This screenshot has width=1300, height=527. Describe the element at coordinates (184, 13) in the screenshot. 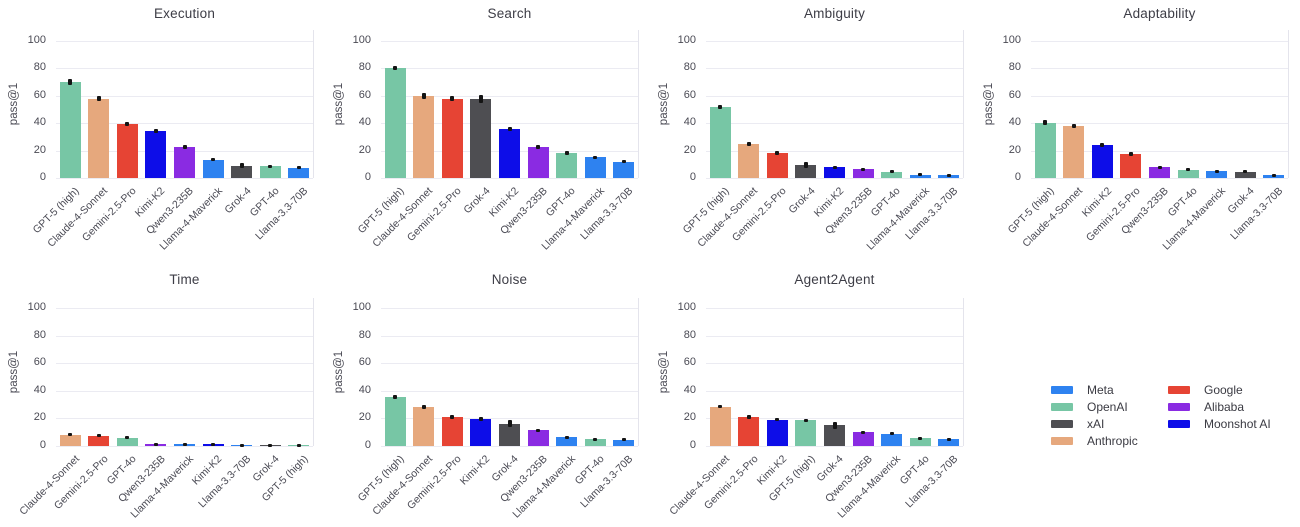

I see `chart-title: Execution` at that location.